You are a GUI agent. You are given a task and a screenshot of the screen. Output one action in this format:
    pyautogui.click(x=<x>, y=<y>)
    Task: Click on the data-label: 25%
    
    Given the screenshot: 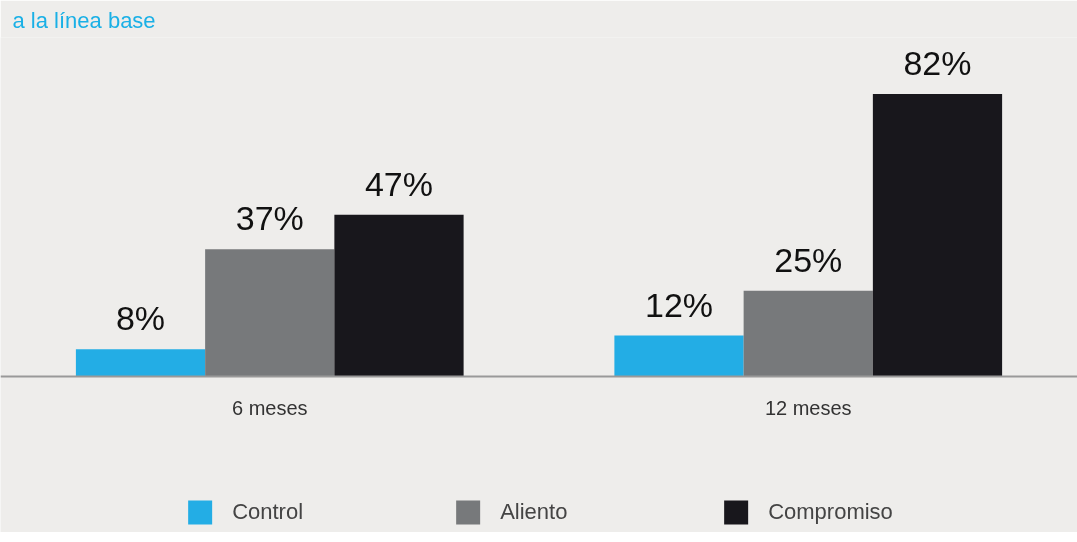 What is the action you would take?
    pyautogui.click(x=808, y=259)
    